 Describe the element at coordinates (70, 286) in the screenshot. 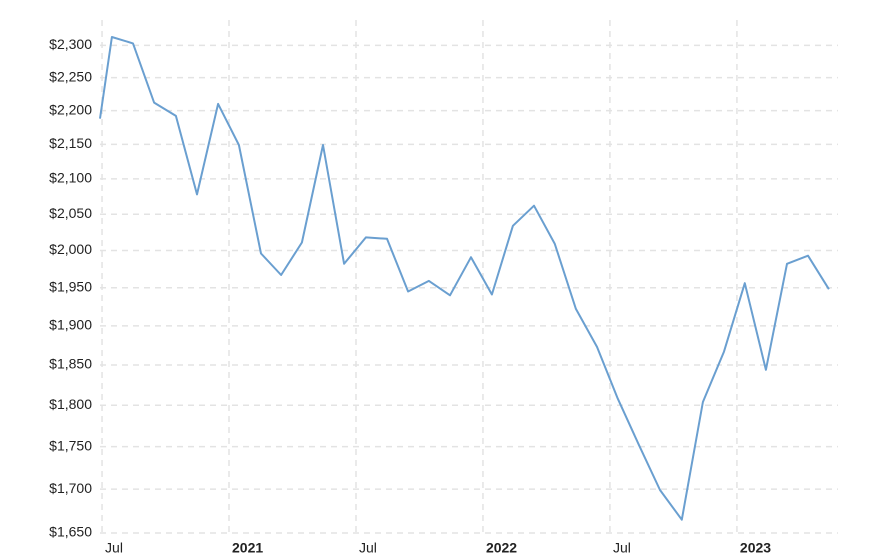

I see `y-tick-label: $1,950` at that location.